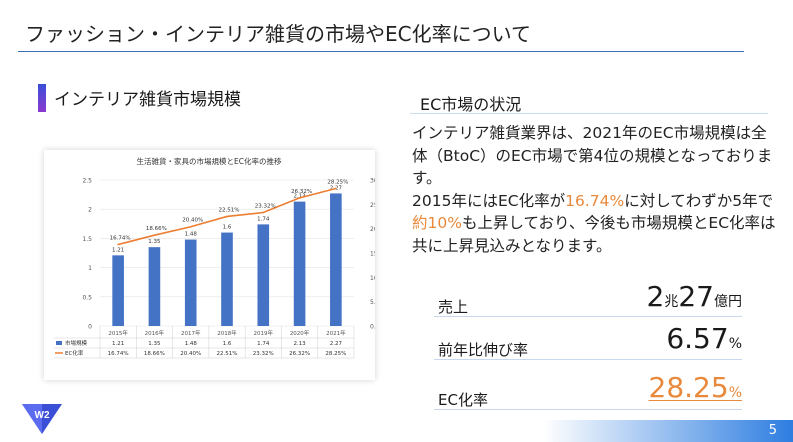  Describe the element at coordinates (74, 353) in the screenshot. I see `table-legend-label: EC化率` at that location.